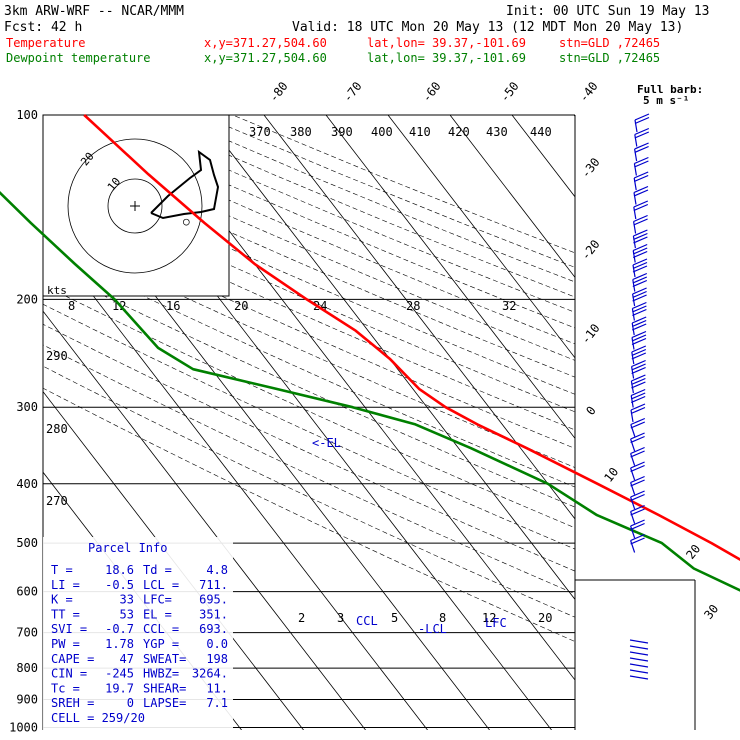  Describe the element at coordinates (65, 688) in the screenshot. I see `parcel-info-key: Tc =` at that location.